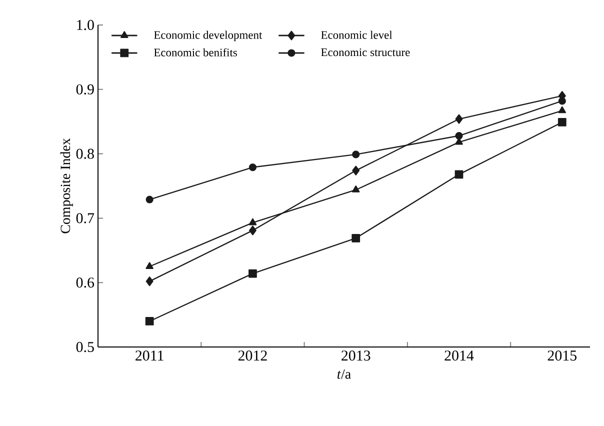  Describe the element at coordinates (85, 283) in the screenshot. I see `y-tick-label: 0.6` at that location.